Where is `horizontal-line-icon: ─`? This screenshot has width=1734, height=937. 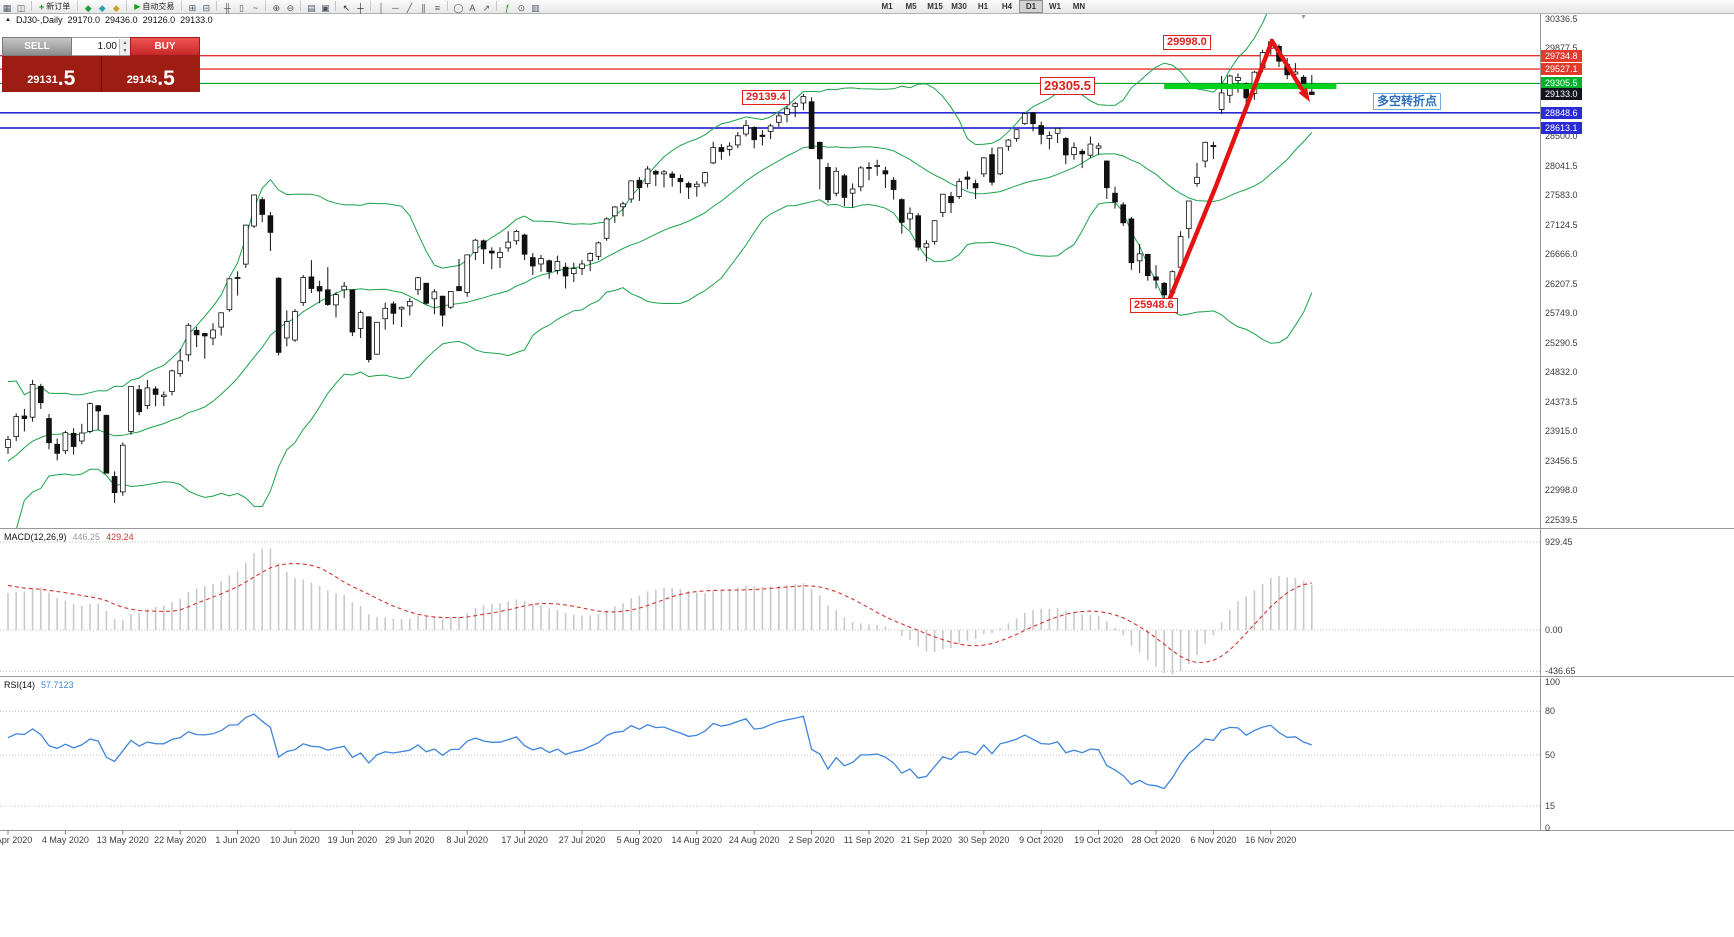
horizontal-line-icon: ─ is located at coordinates (395, 7).